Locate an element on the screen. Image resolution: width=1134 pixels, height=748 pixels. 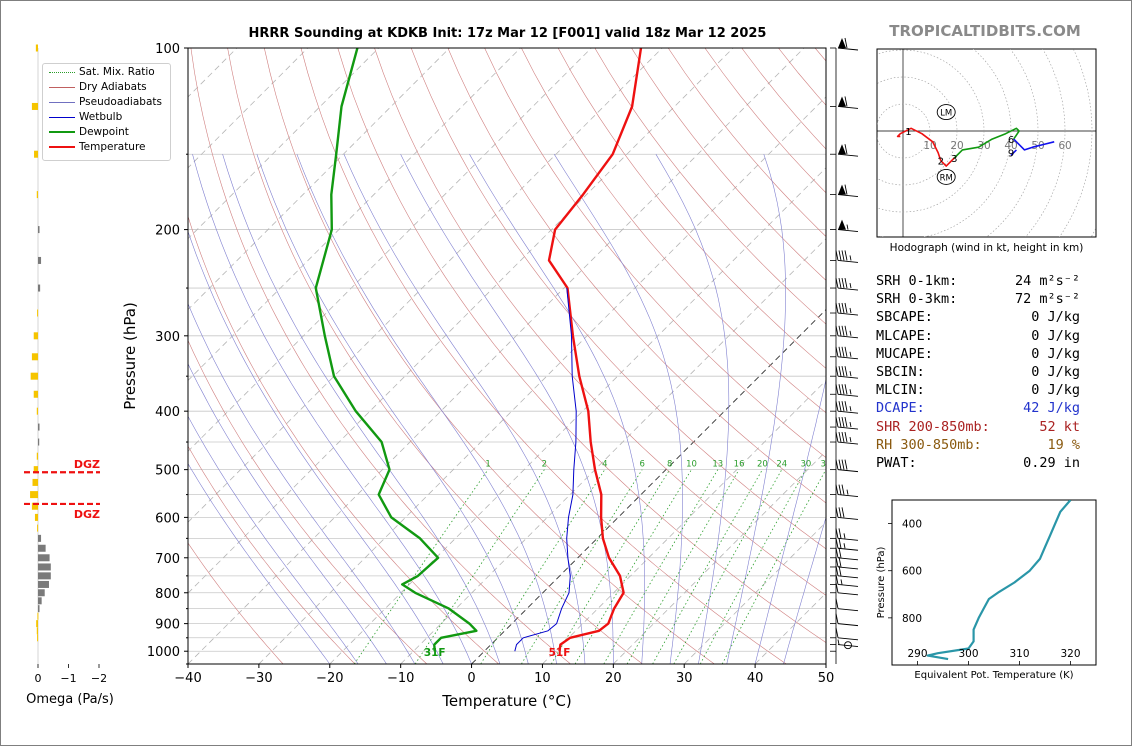
hodo-height-label: 9 is located at coordinates (1011, 154).